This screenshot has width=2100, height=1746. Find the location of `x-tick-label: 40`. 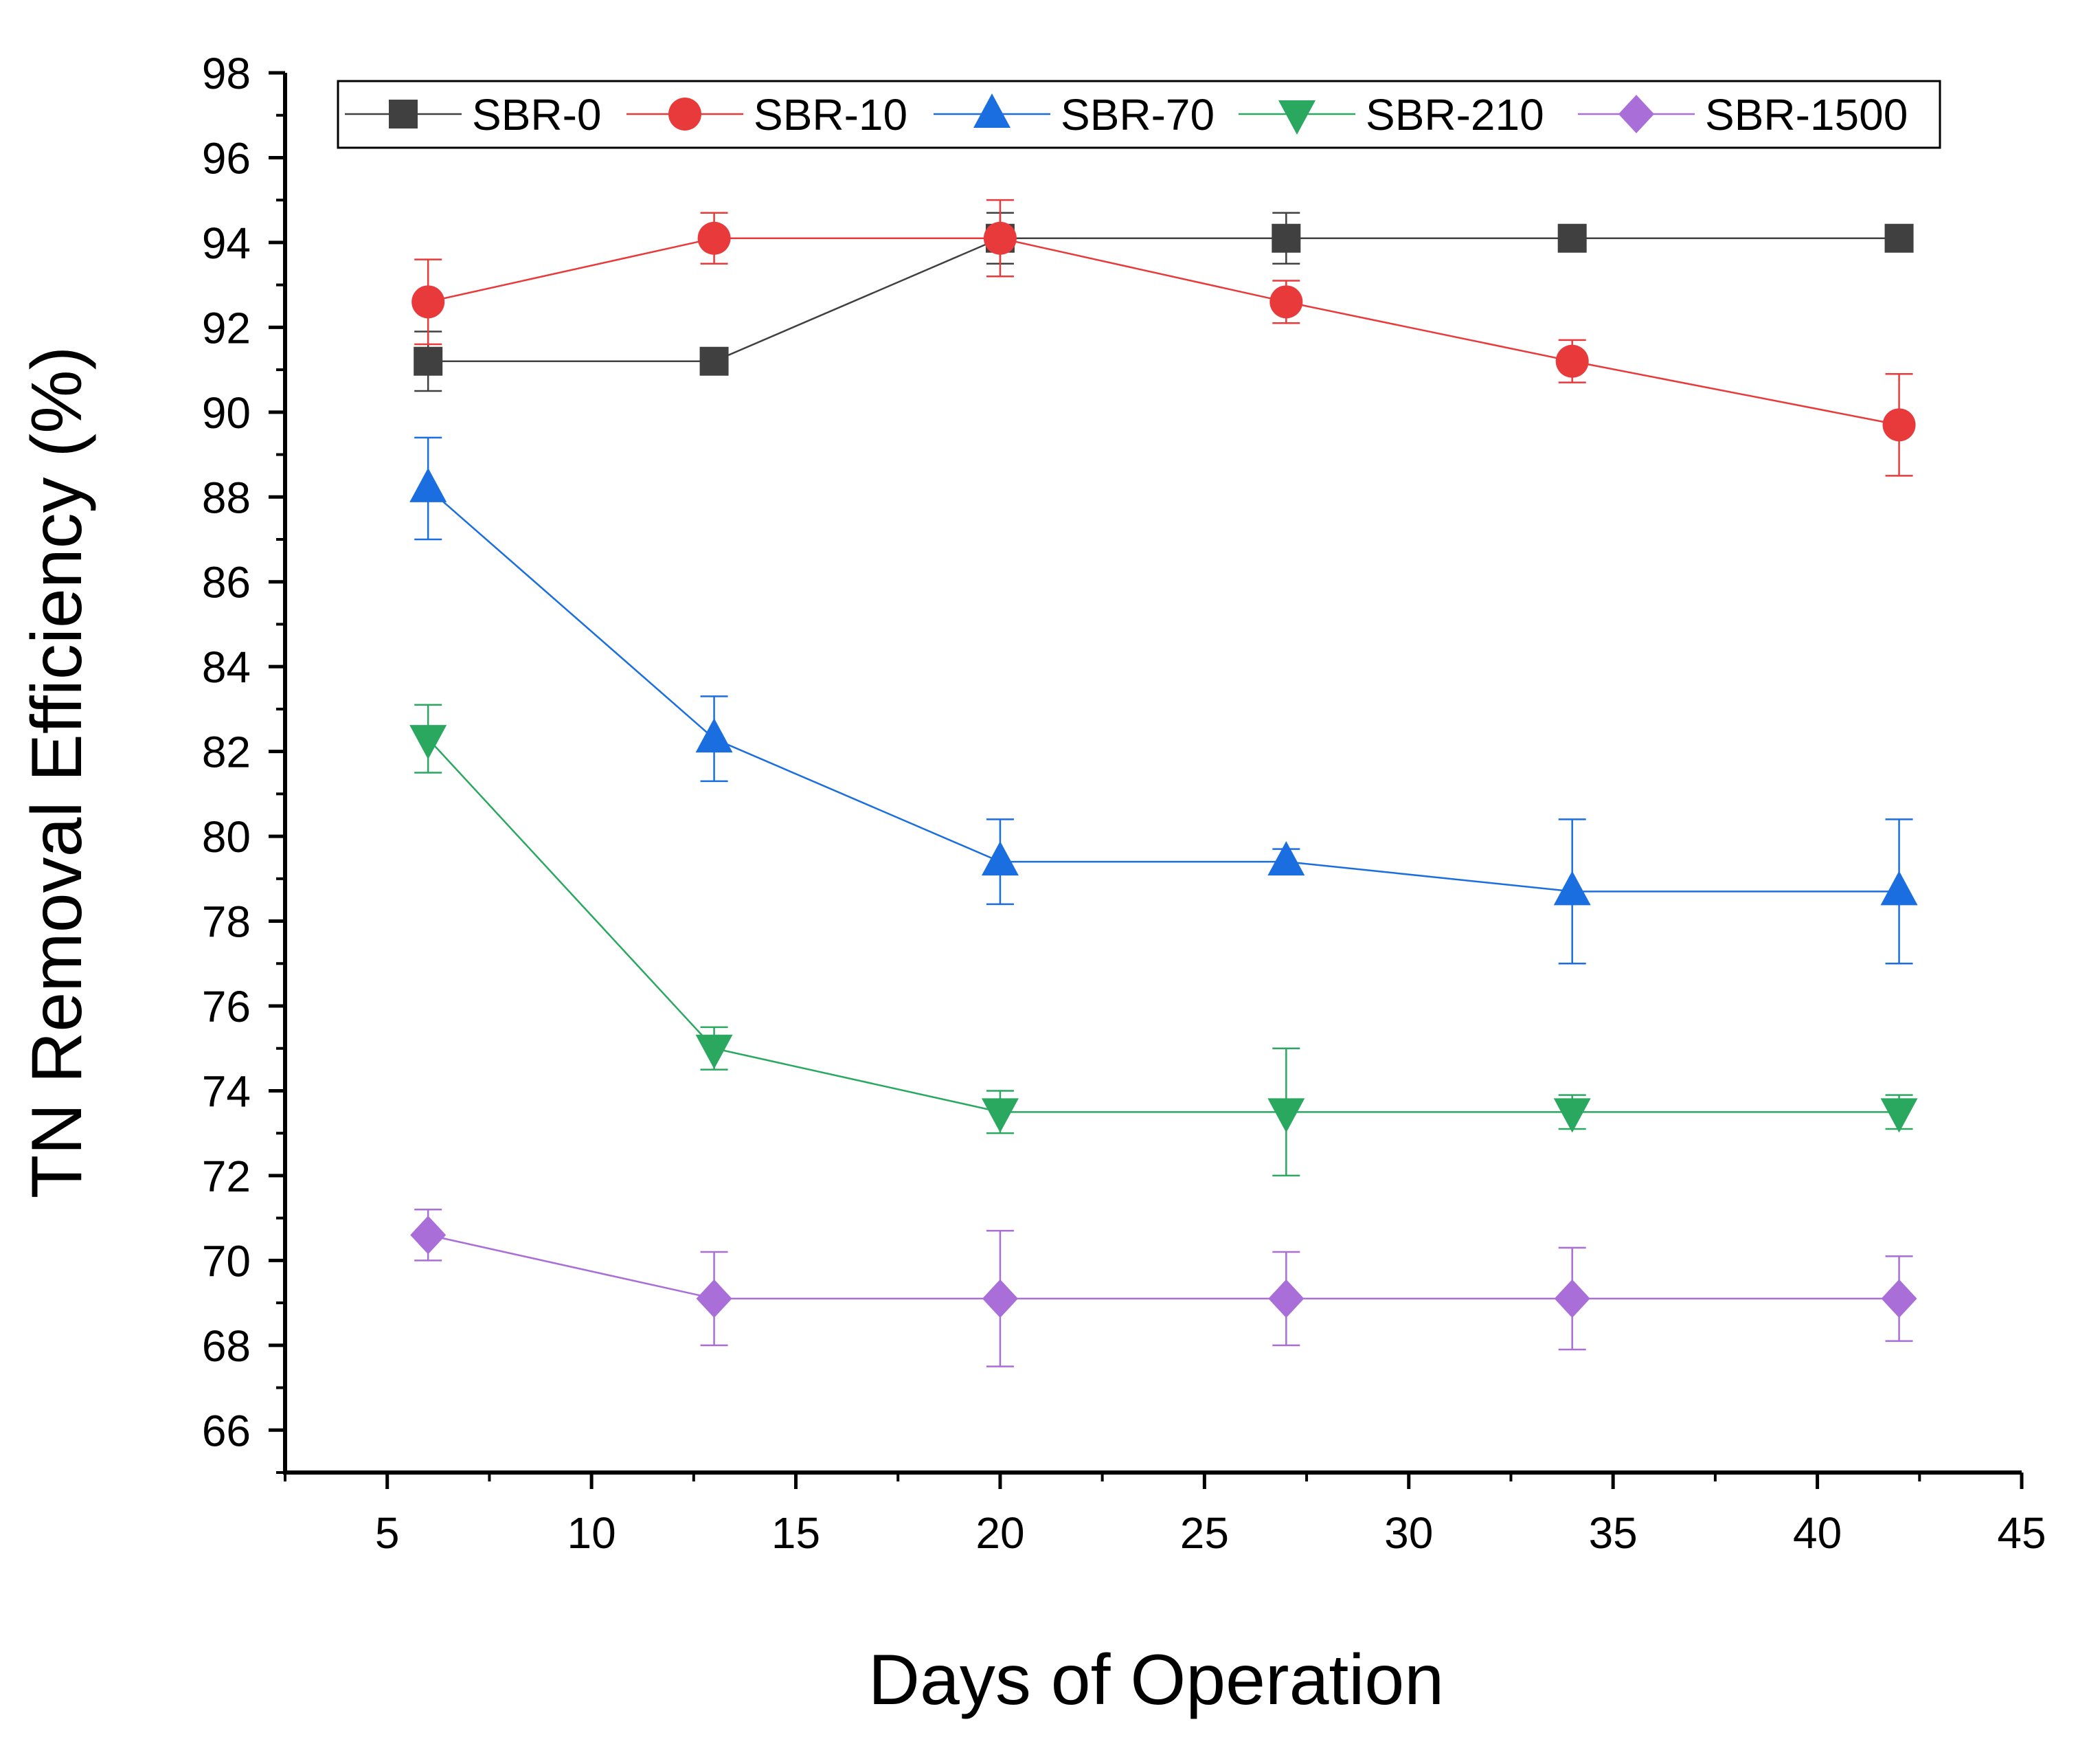

x-tick-label: 40 is located at coordinates (1817, 1533).